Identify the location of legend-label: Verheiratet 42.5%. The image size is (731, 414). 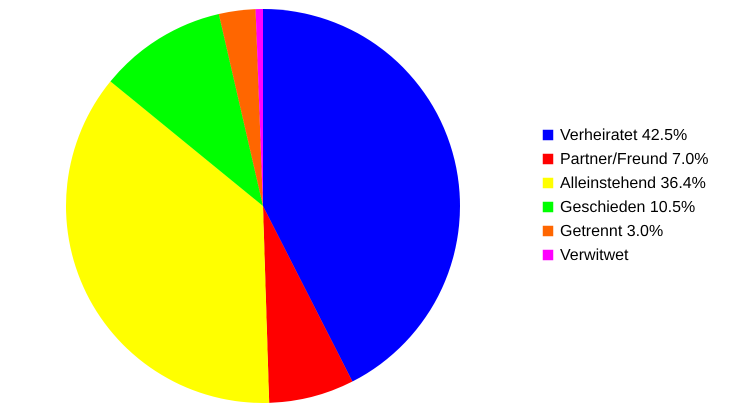
(624, 135).